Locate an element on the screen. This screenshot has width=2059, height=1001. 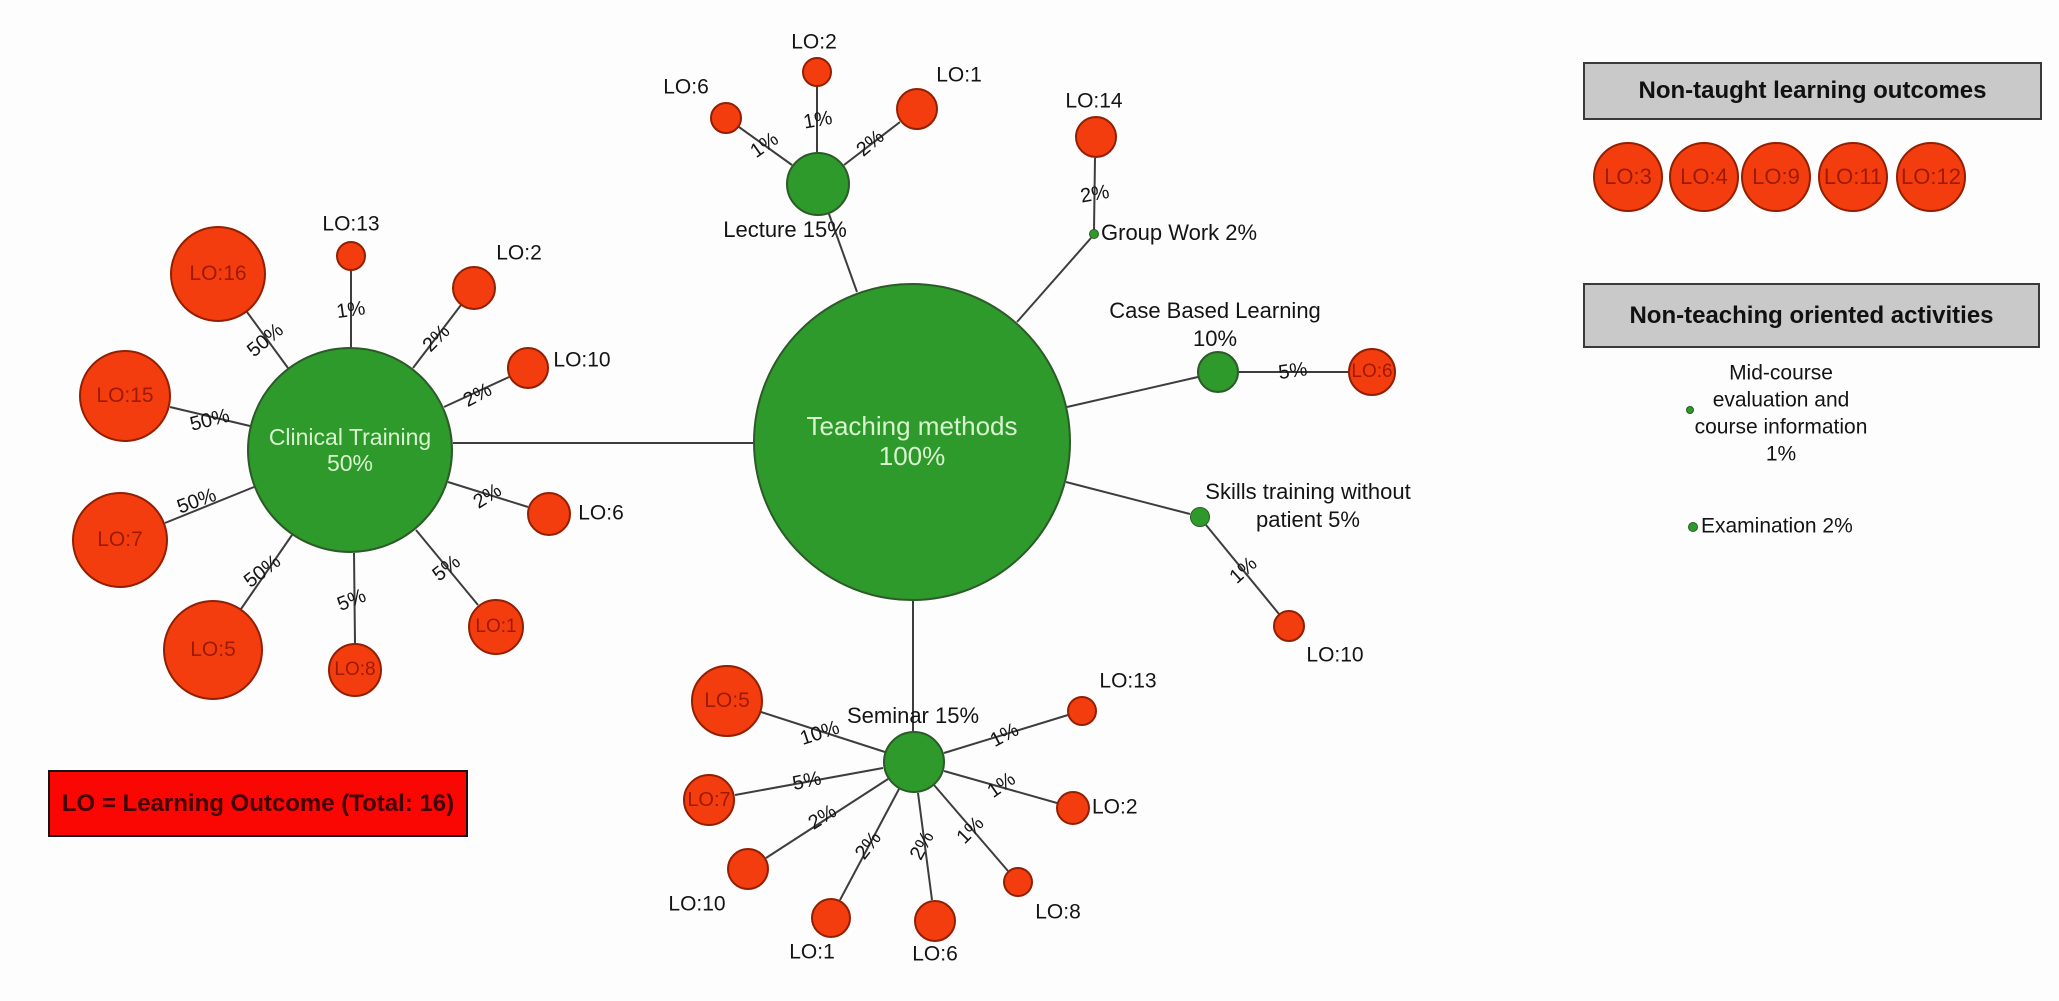
node-examination-dot is located at coordinates (1693, 527).